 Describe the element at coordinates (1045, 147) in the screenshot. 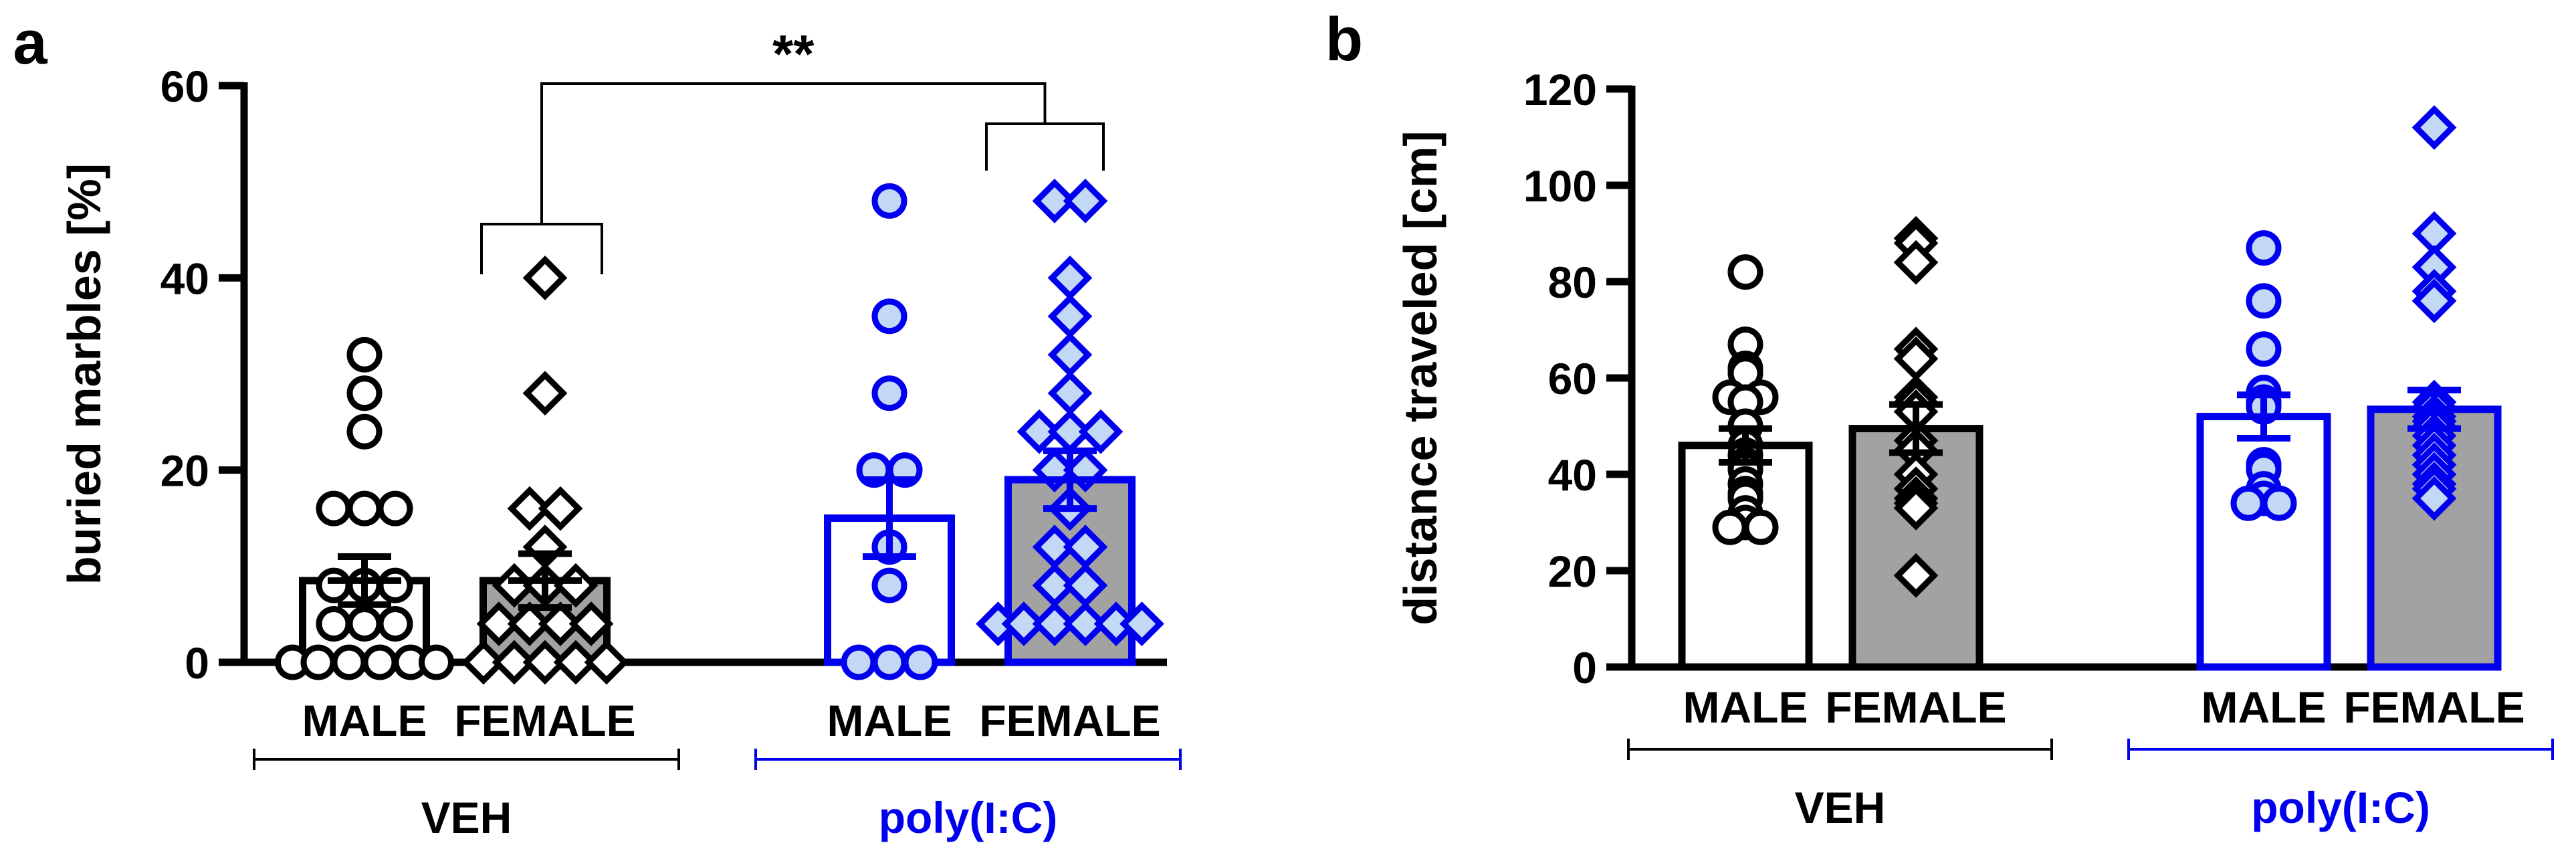

I see `significance-sub-bracket` at that location.